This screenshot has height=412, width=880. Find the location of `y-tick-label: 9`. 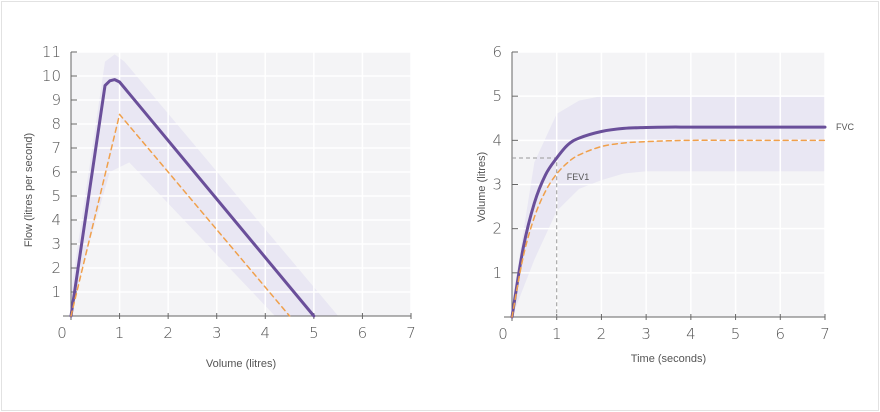

y-tick-label: 9 is located at coordinates (56, 100).